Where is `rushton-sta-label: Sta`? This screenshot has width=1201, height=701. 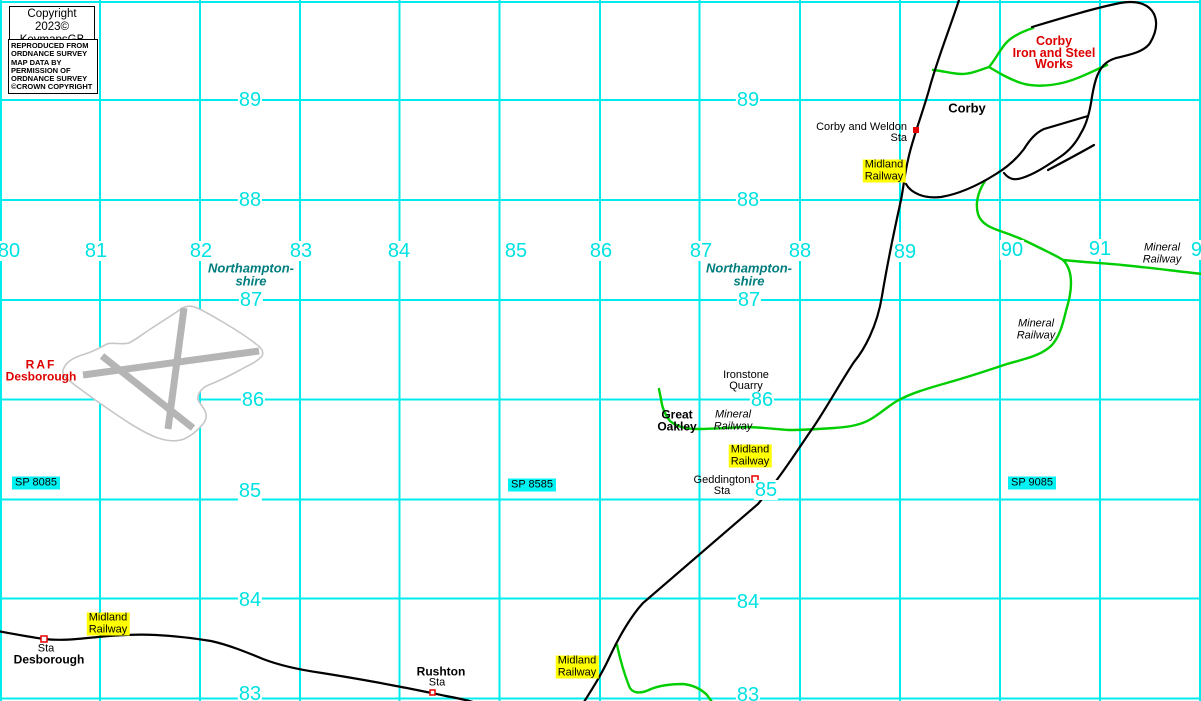
rushton-sta-label: Sta is located at coordinates (437, 682).